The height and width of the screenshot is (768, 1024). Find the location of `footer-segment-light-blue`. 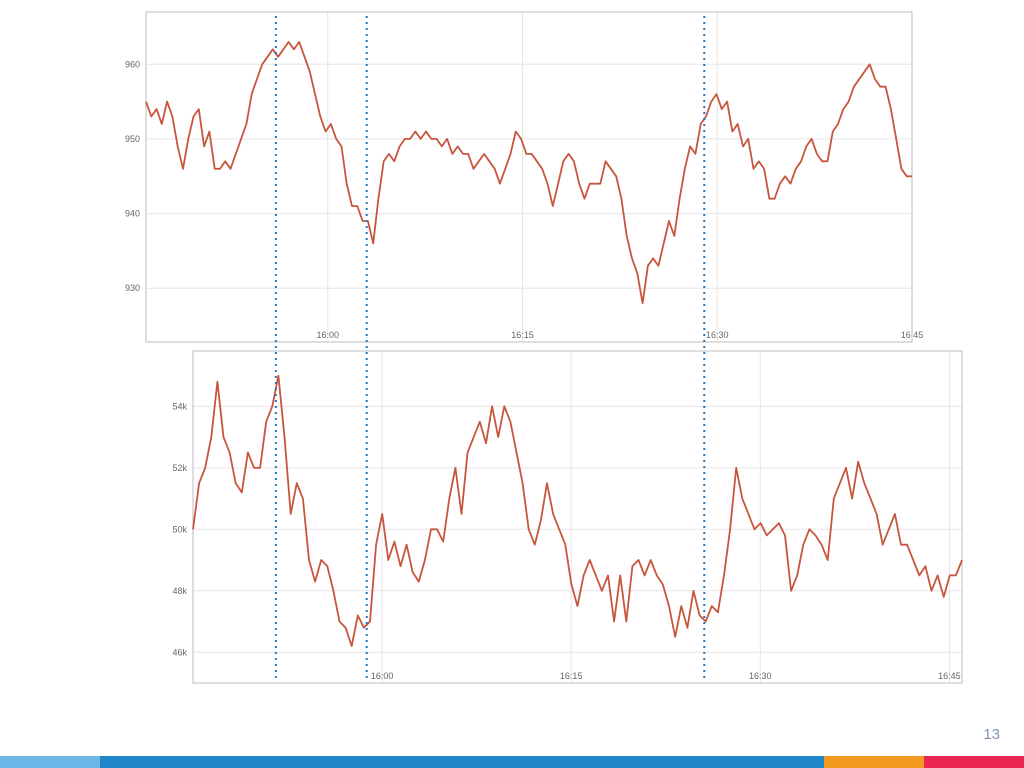

footer-segment-light-blue is located at coordinates (50, 762).